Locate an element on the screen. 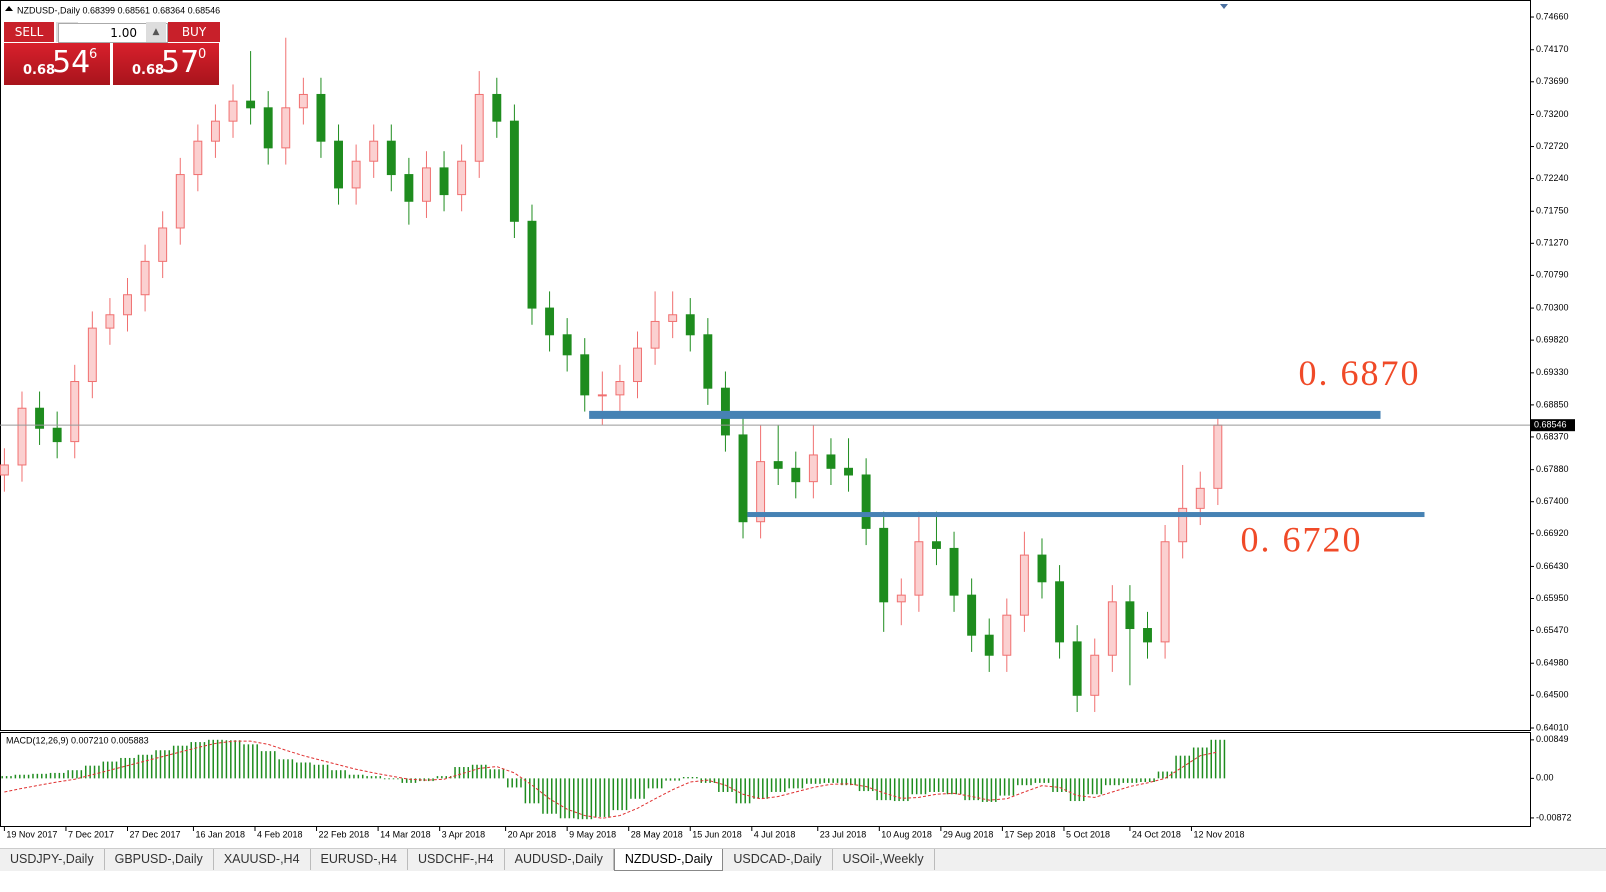  macd-frame is located at coordinates (765, 779).